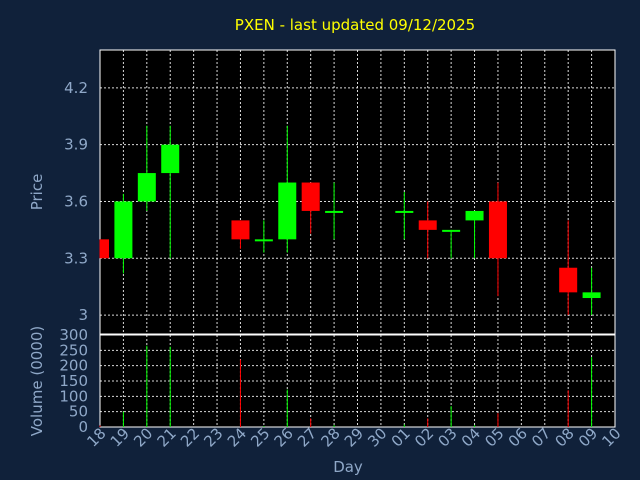  I want to click on day-tick-label: 21, so click(167, 437).